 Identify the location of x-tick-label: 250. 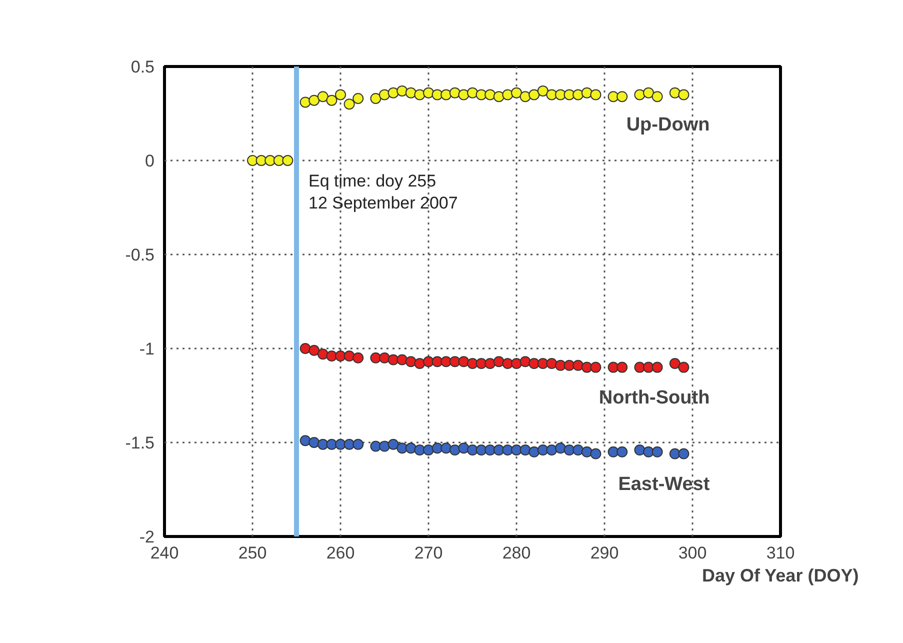
(252, 553).